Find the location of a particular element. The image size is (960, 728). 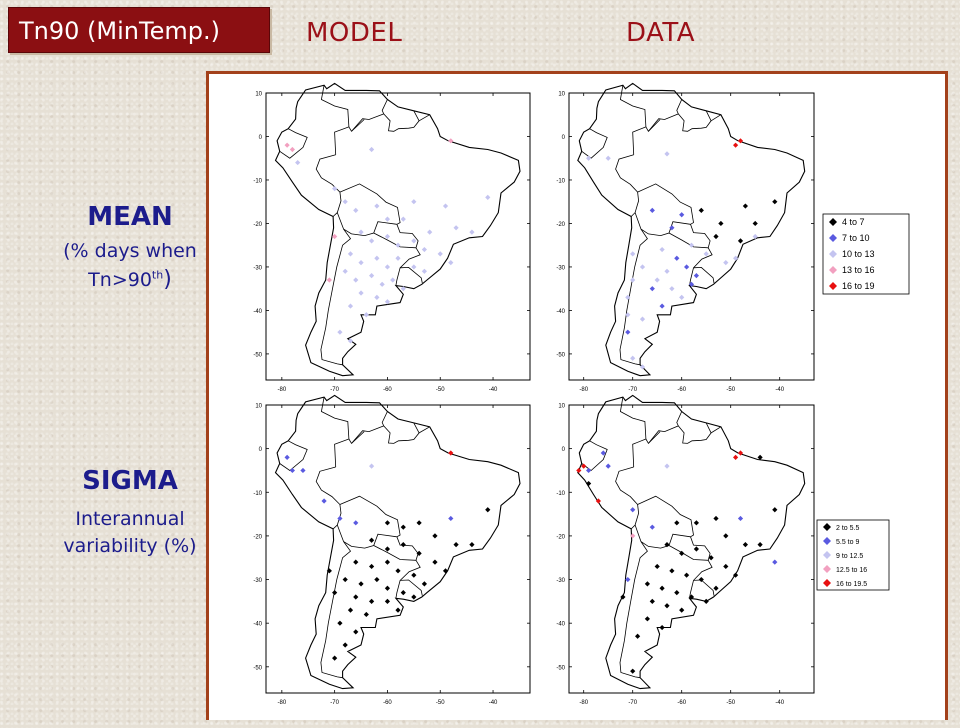

map-panel-1: 10 0 -10 -20 -30 -40 -50 -80 -70 -60 -50 -40 is located at coordinates (392, 237).